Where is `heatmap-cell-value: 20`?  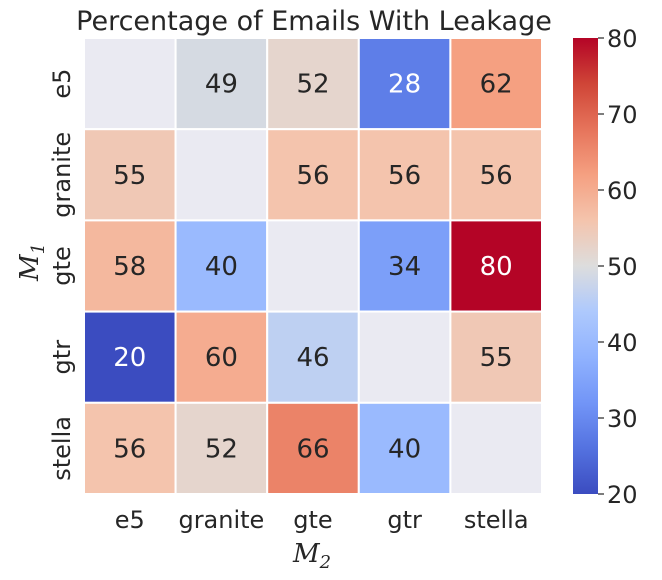 heatmap-cell-value: 20 is located at coordinates (129, 358).